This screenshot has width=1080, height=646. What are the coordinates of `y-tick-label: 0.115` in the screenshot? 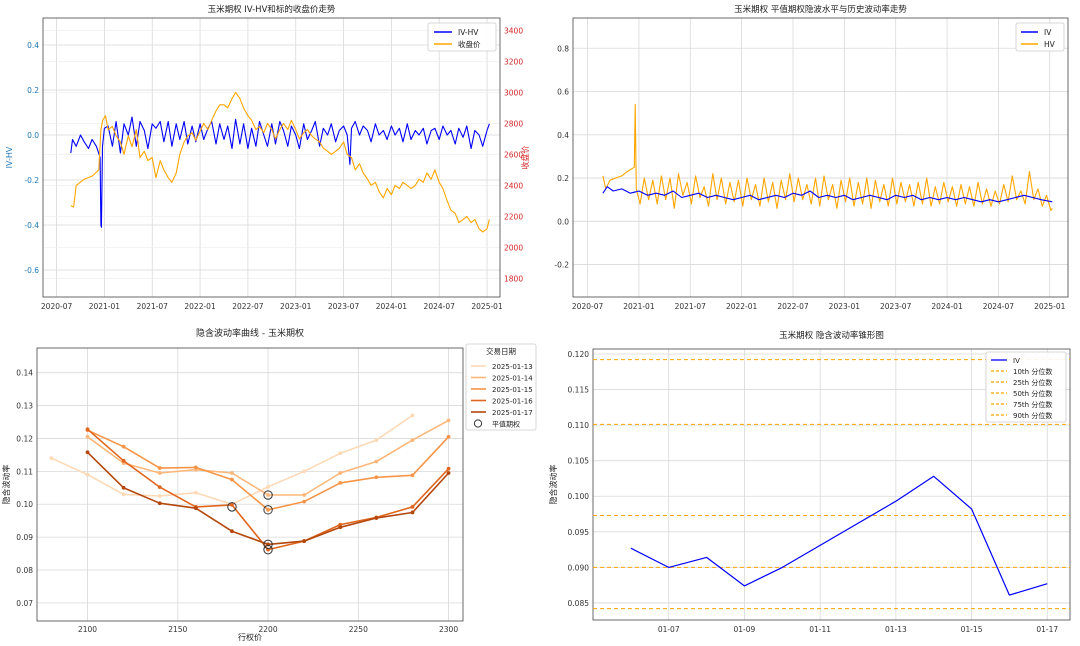 It's located at (579, 390).